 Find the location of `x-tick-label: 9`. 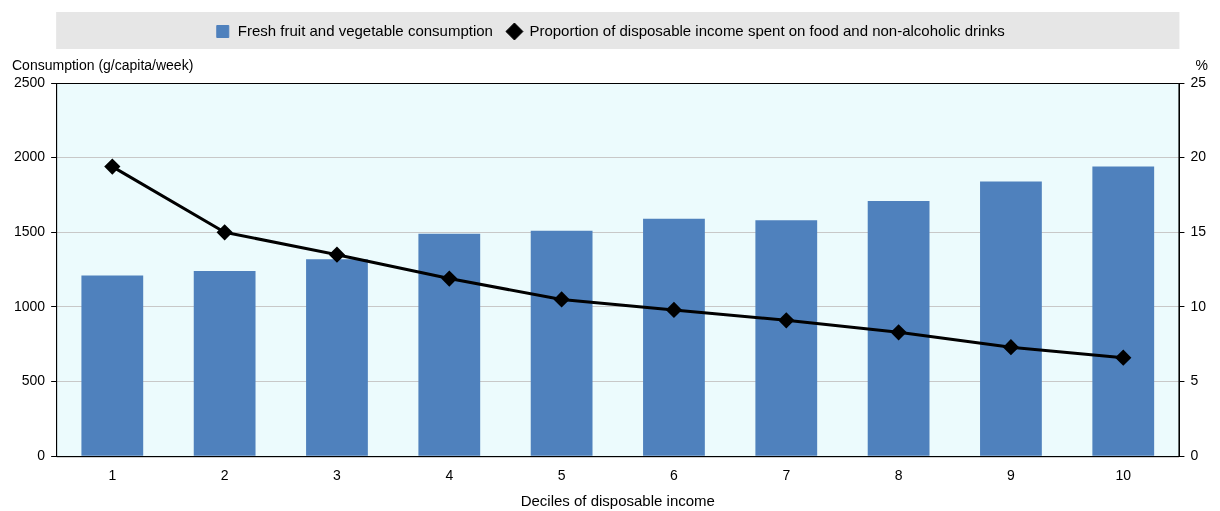

x-tick-label: 9 is located at coordinates (1011, 475).